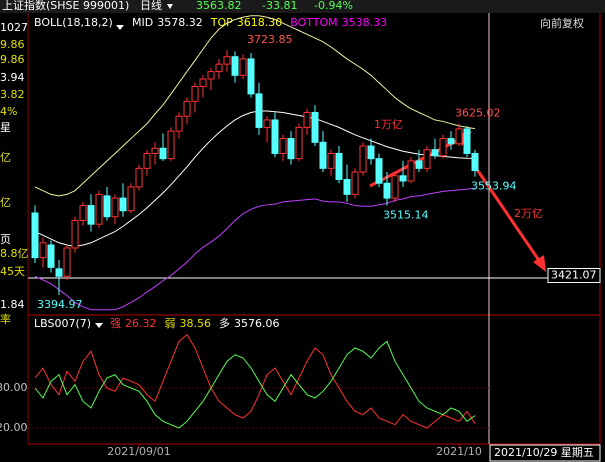  I want to click on side-label: 1.84, so click(12, 304).